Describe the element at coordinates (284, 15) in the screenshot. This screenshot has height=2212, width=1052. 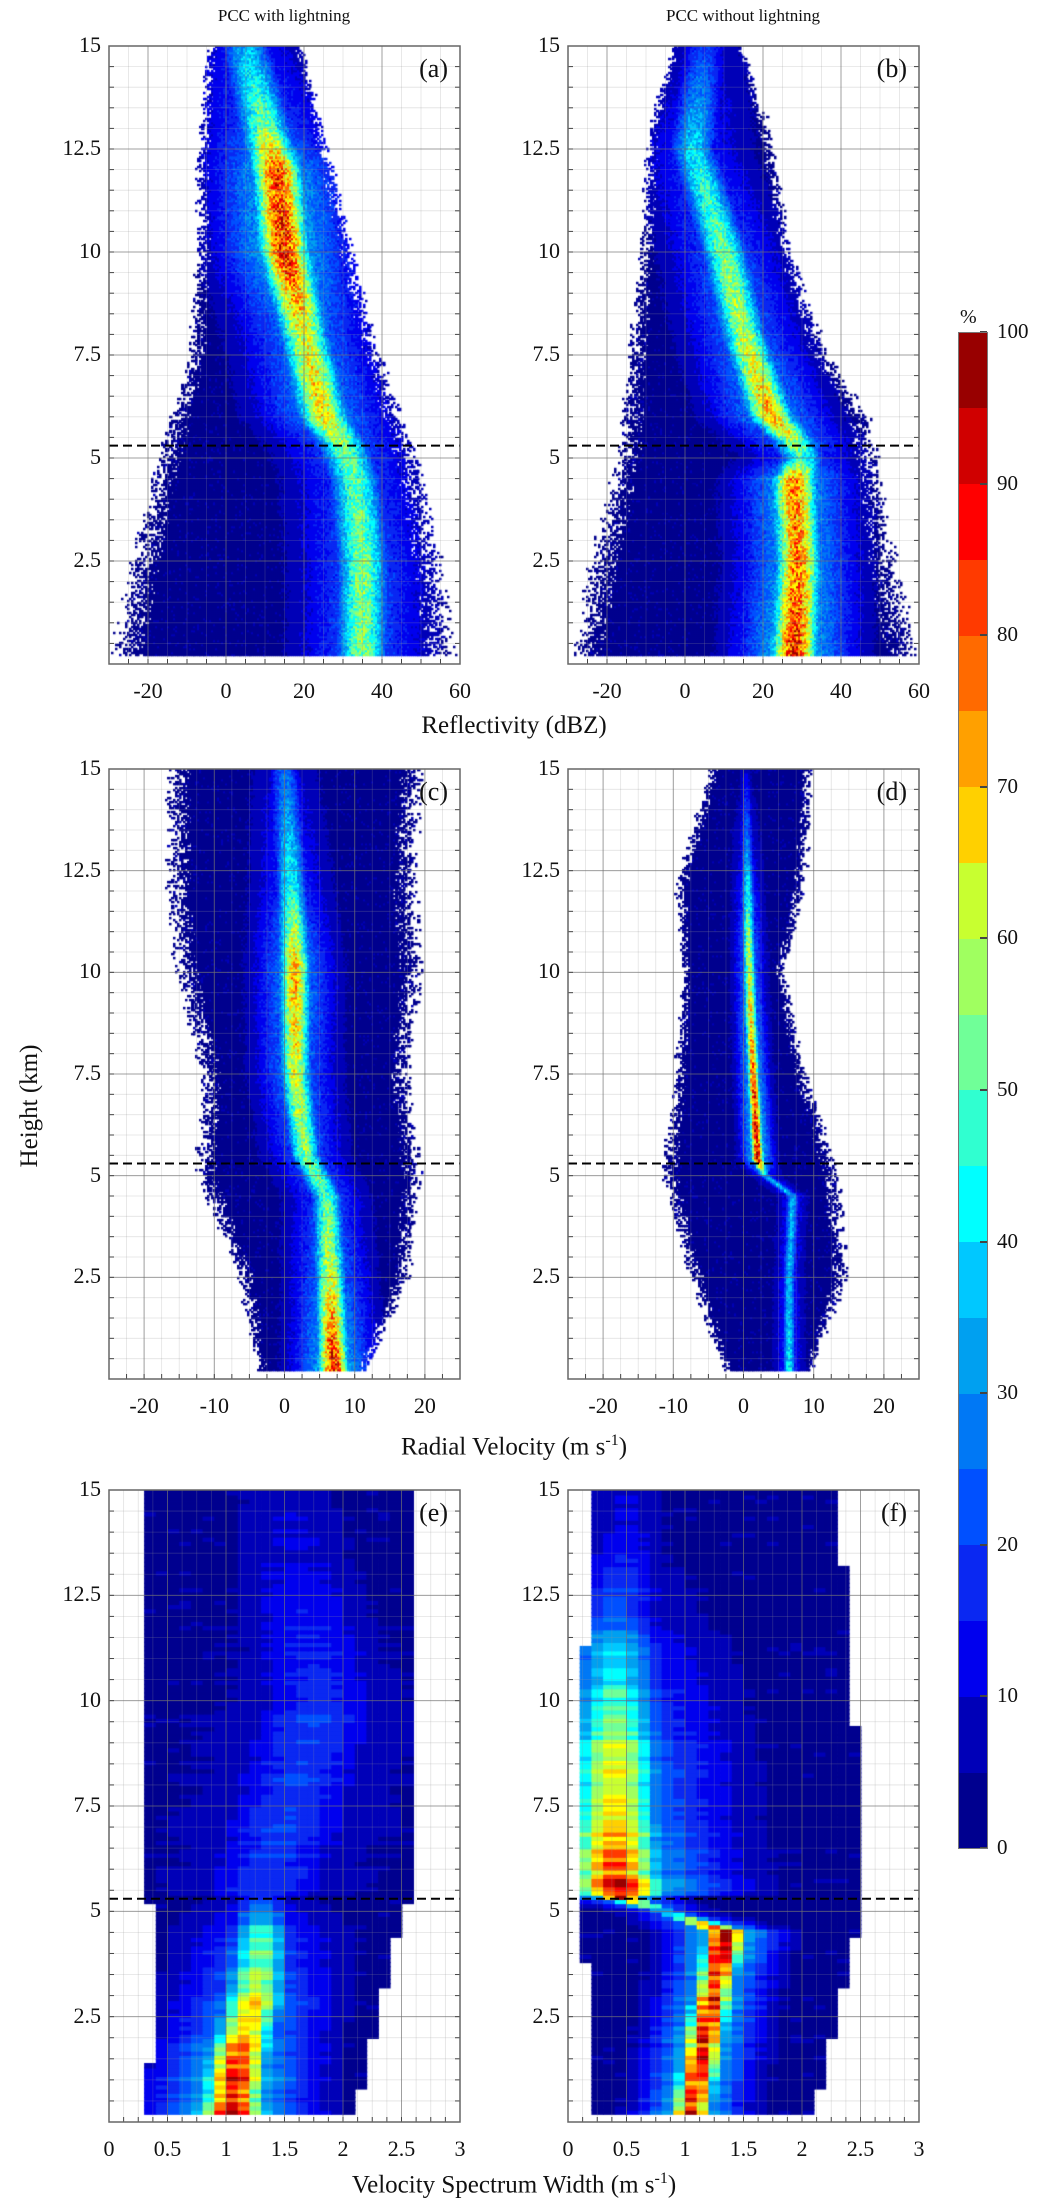
I see `column-title-with-lightning: PCC with lightning` at that location.